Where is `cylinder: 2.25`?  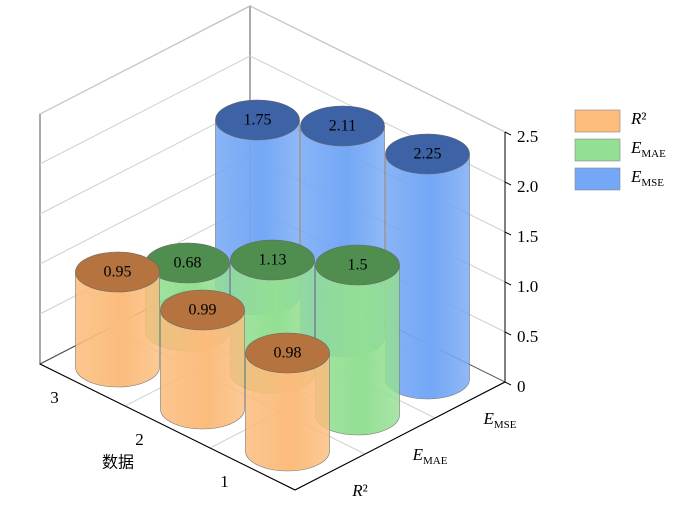 cylinder: 2.25 is located at coordinates (427, 266).